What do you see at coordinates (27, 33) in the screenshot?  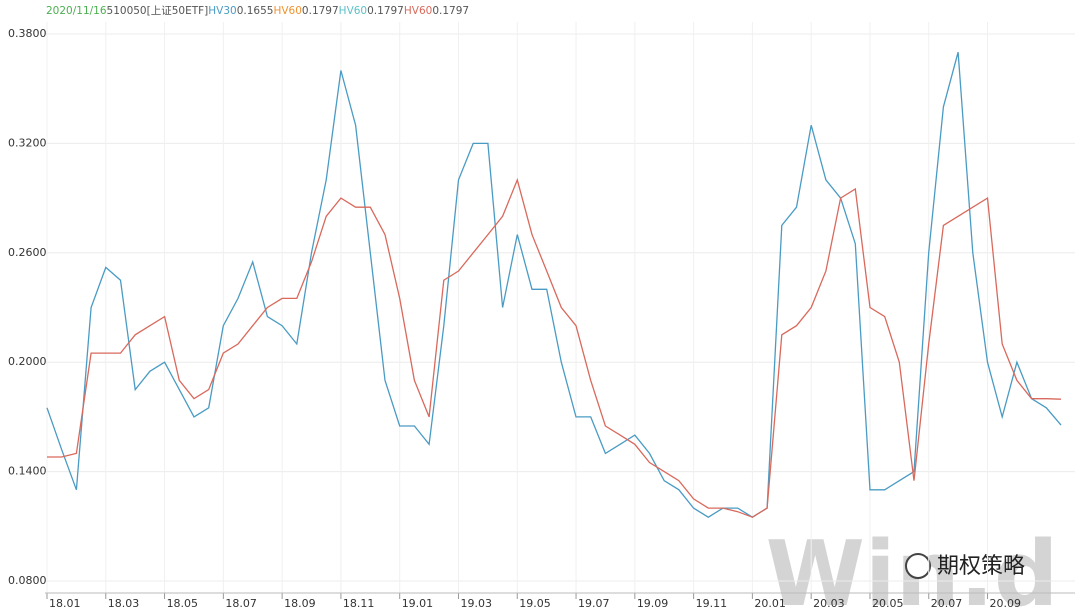 I see `y-tick-label: 0.3800` at bounding box center [27, 33].